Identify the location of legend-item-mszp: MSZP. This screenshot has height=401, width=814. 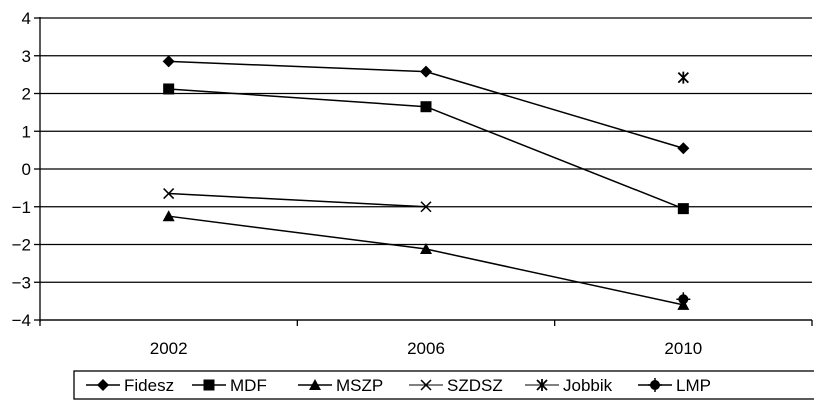
(340, 385).